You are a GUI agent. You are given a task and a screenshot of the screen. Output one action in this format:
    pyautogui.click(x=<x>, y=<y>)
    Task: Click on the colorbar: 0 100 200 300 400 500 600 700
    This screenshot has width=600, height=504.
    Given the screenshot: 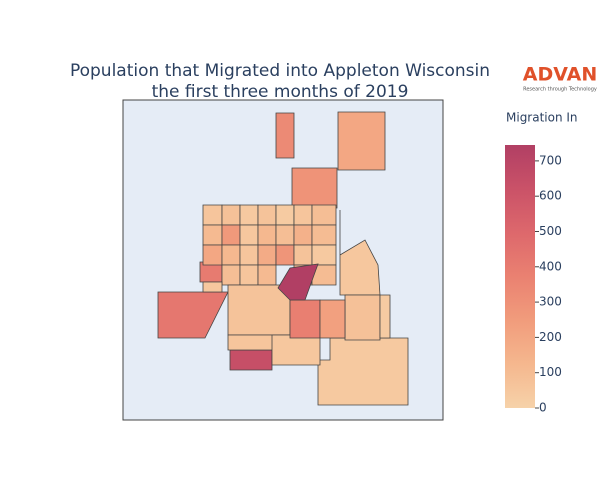 What is the action you would take?
    pyautogui.click(x=533, y=280)
    